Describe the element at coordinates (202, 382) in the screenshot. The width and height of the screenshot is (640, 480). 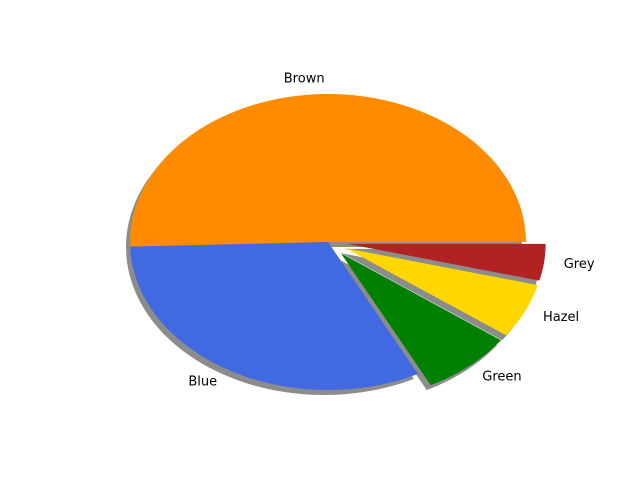
I see `pie-label-blue: Blue` at that location.